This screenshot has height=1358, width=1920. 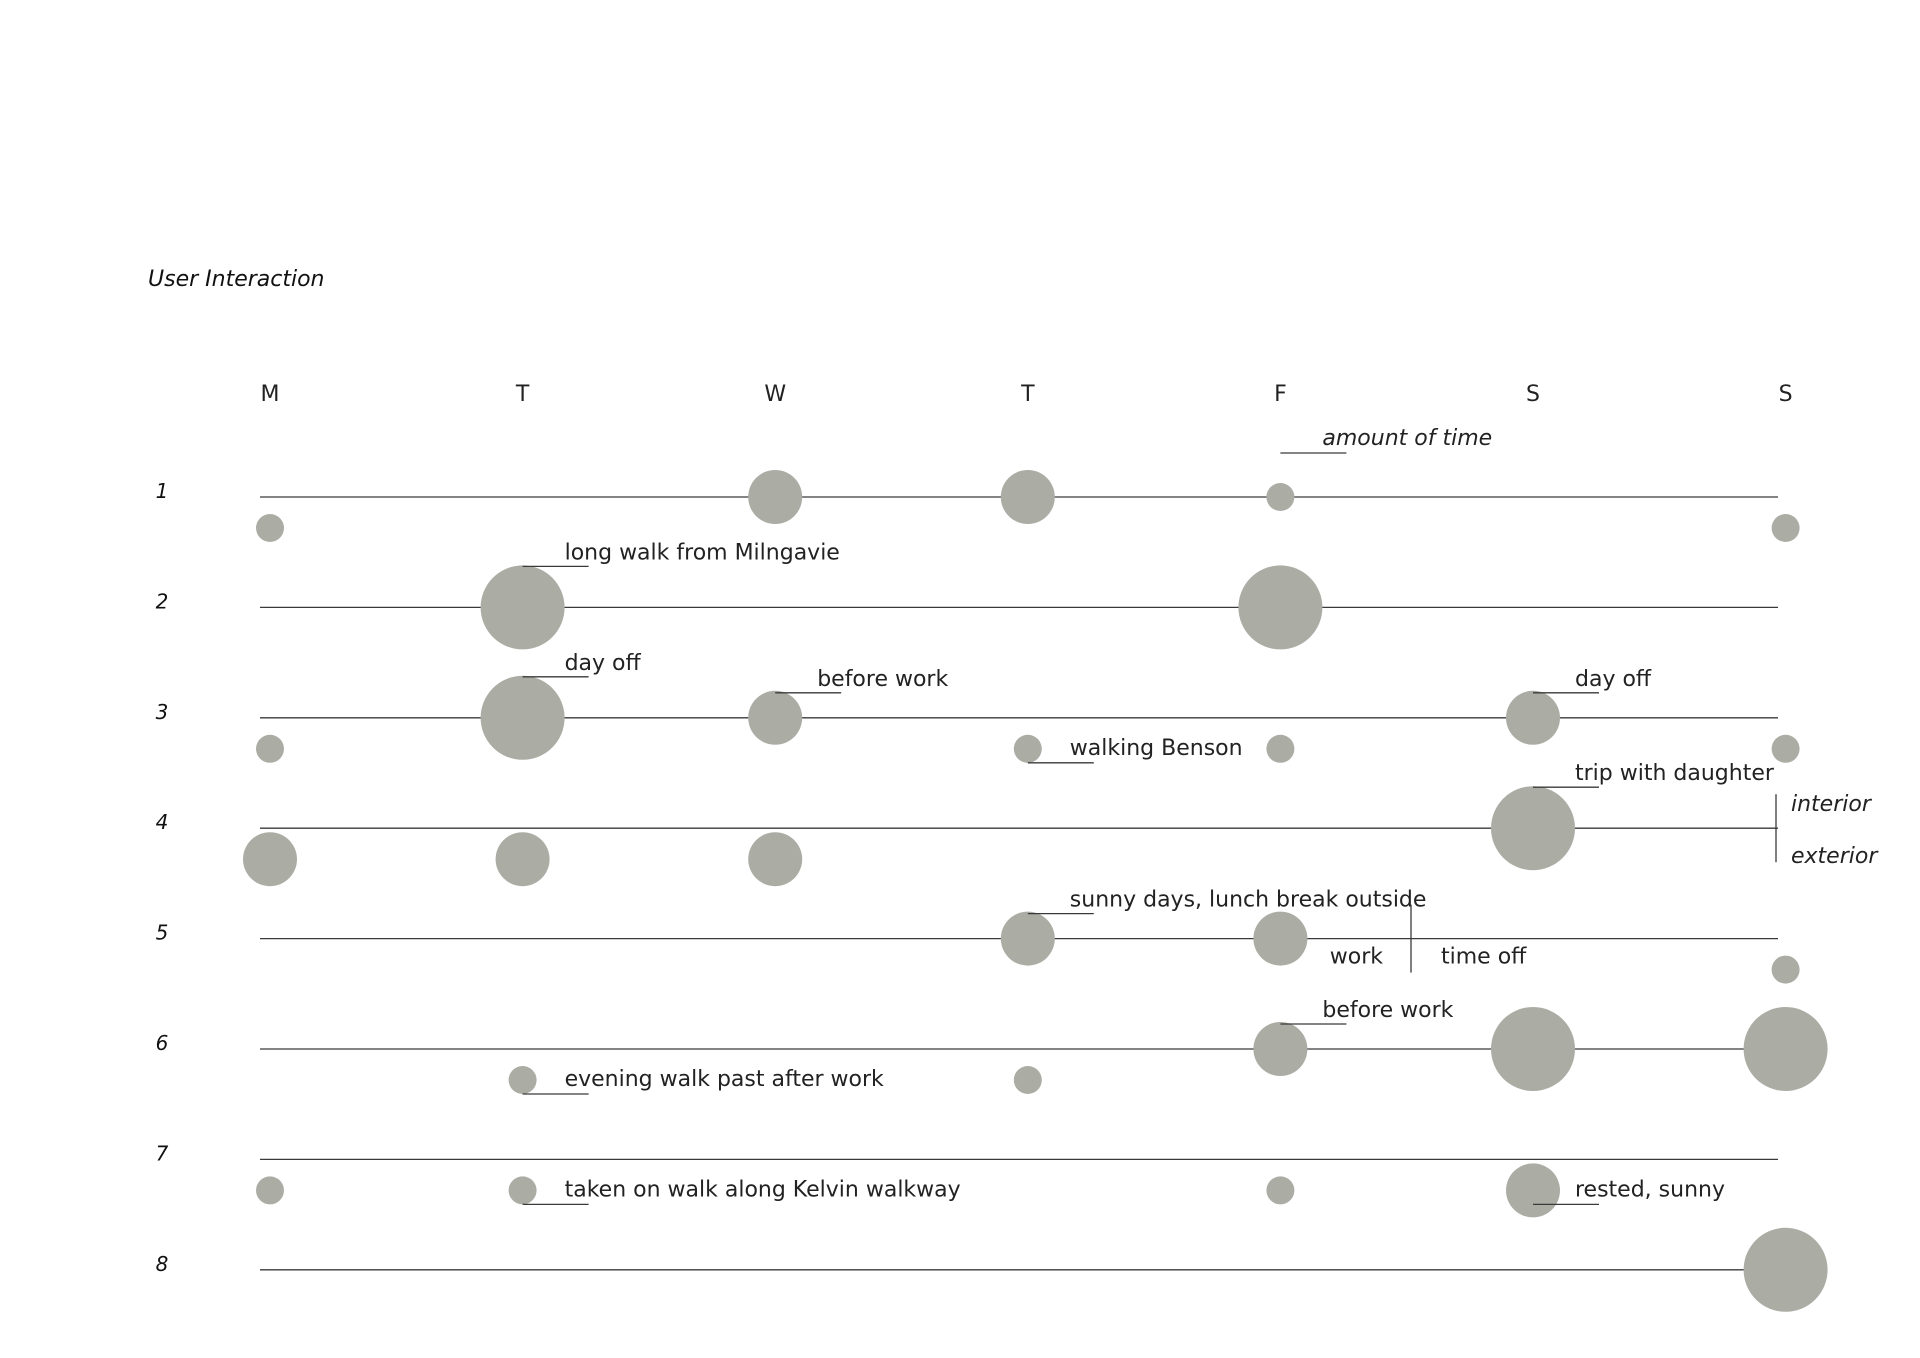 What do you see at coordinates (1356, 957) in the screenshot?
I see `work-label: work` at bounding box center [1356, 957].